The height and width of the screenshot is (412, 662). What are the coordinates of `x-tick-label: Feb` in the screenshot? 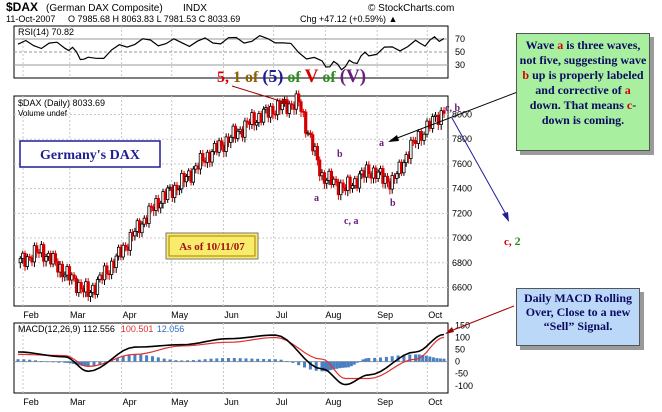 It's located at (31, 402).